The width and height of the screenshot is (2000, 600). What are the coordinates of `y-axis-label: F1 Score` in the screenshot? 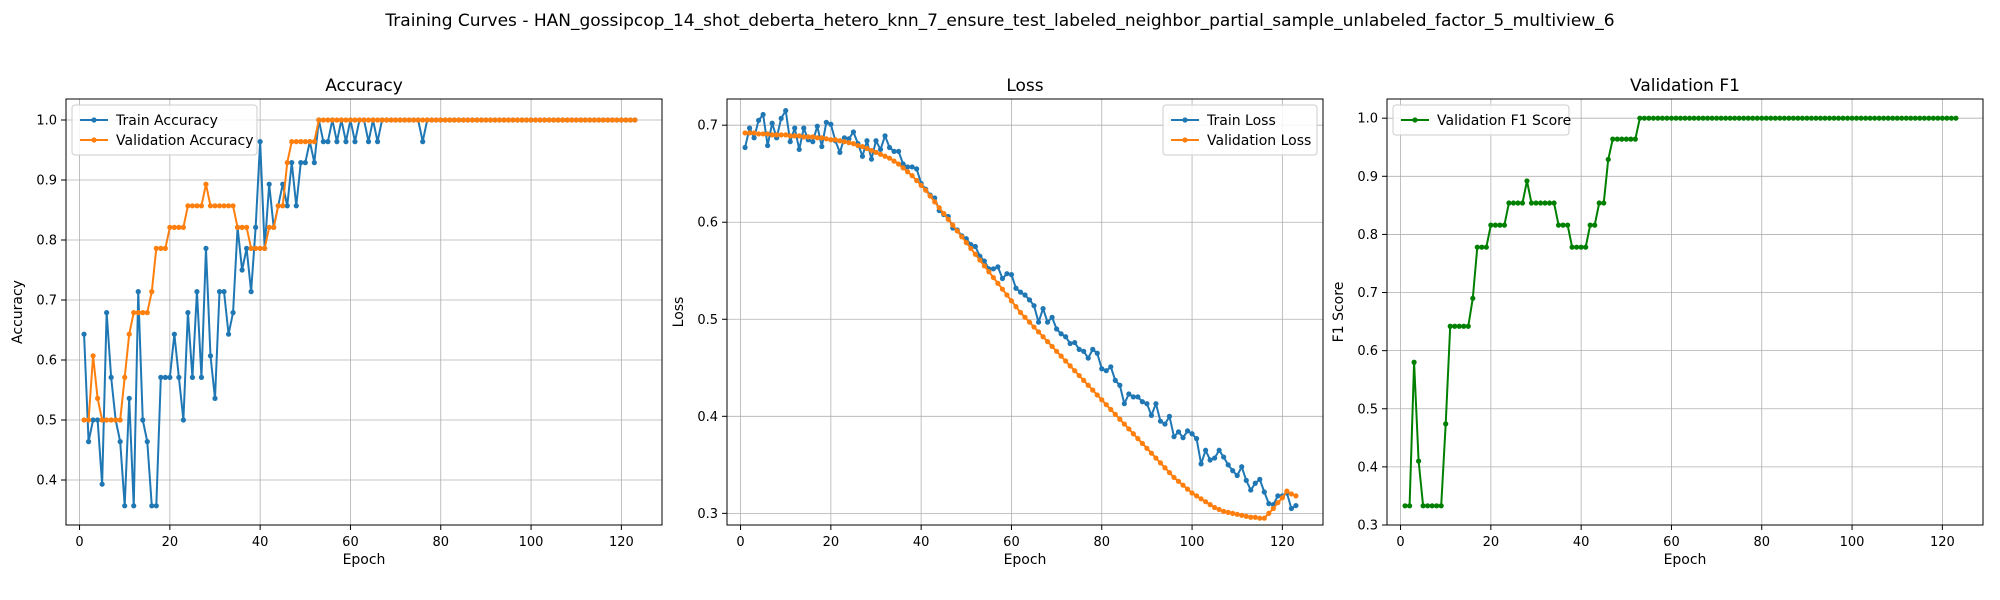 It's located at (1339, 312).